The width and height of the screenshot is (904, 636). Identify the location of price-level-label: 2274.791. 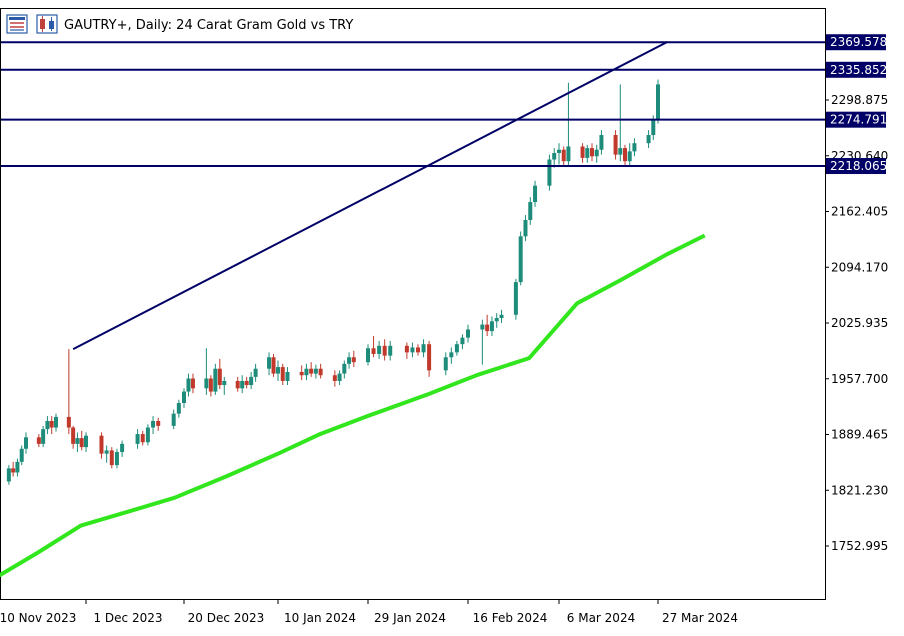
(858, 120).